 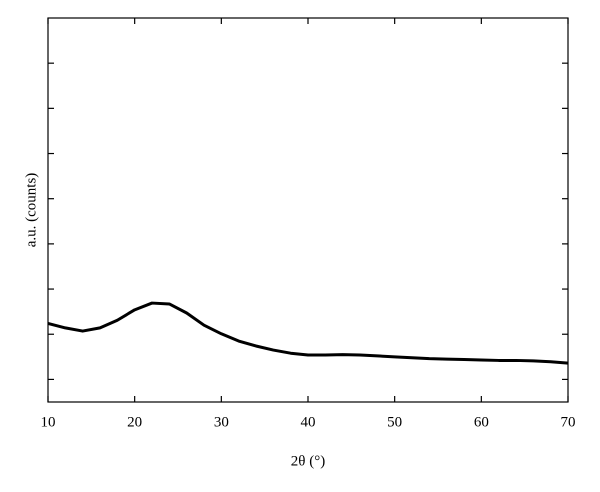 I want to click on x-tick-label: 40, so click(x=308, y=422).